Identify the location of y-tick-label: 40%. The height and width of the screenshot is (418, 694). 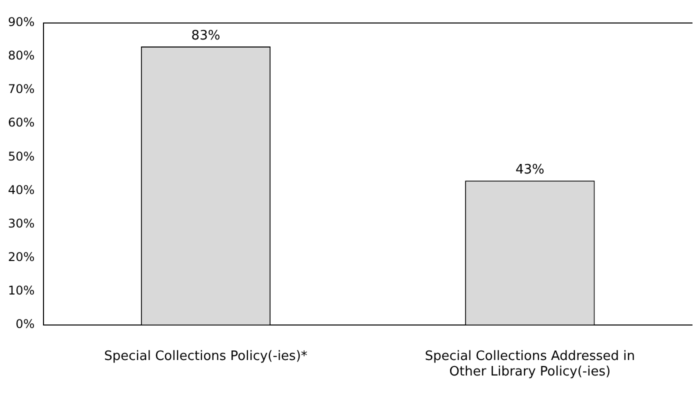
(21, 189).